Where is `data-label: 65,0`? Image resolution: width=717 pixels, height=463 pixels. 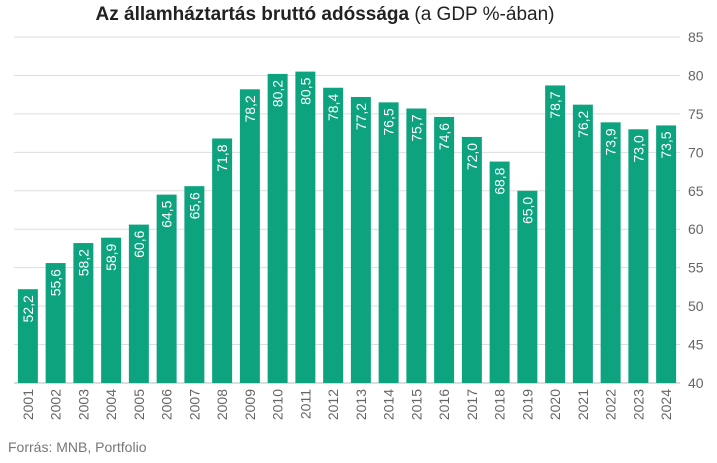
data-label: 65,0 is located at coordinates (527, 210).